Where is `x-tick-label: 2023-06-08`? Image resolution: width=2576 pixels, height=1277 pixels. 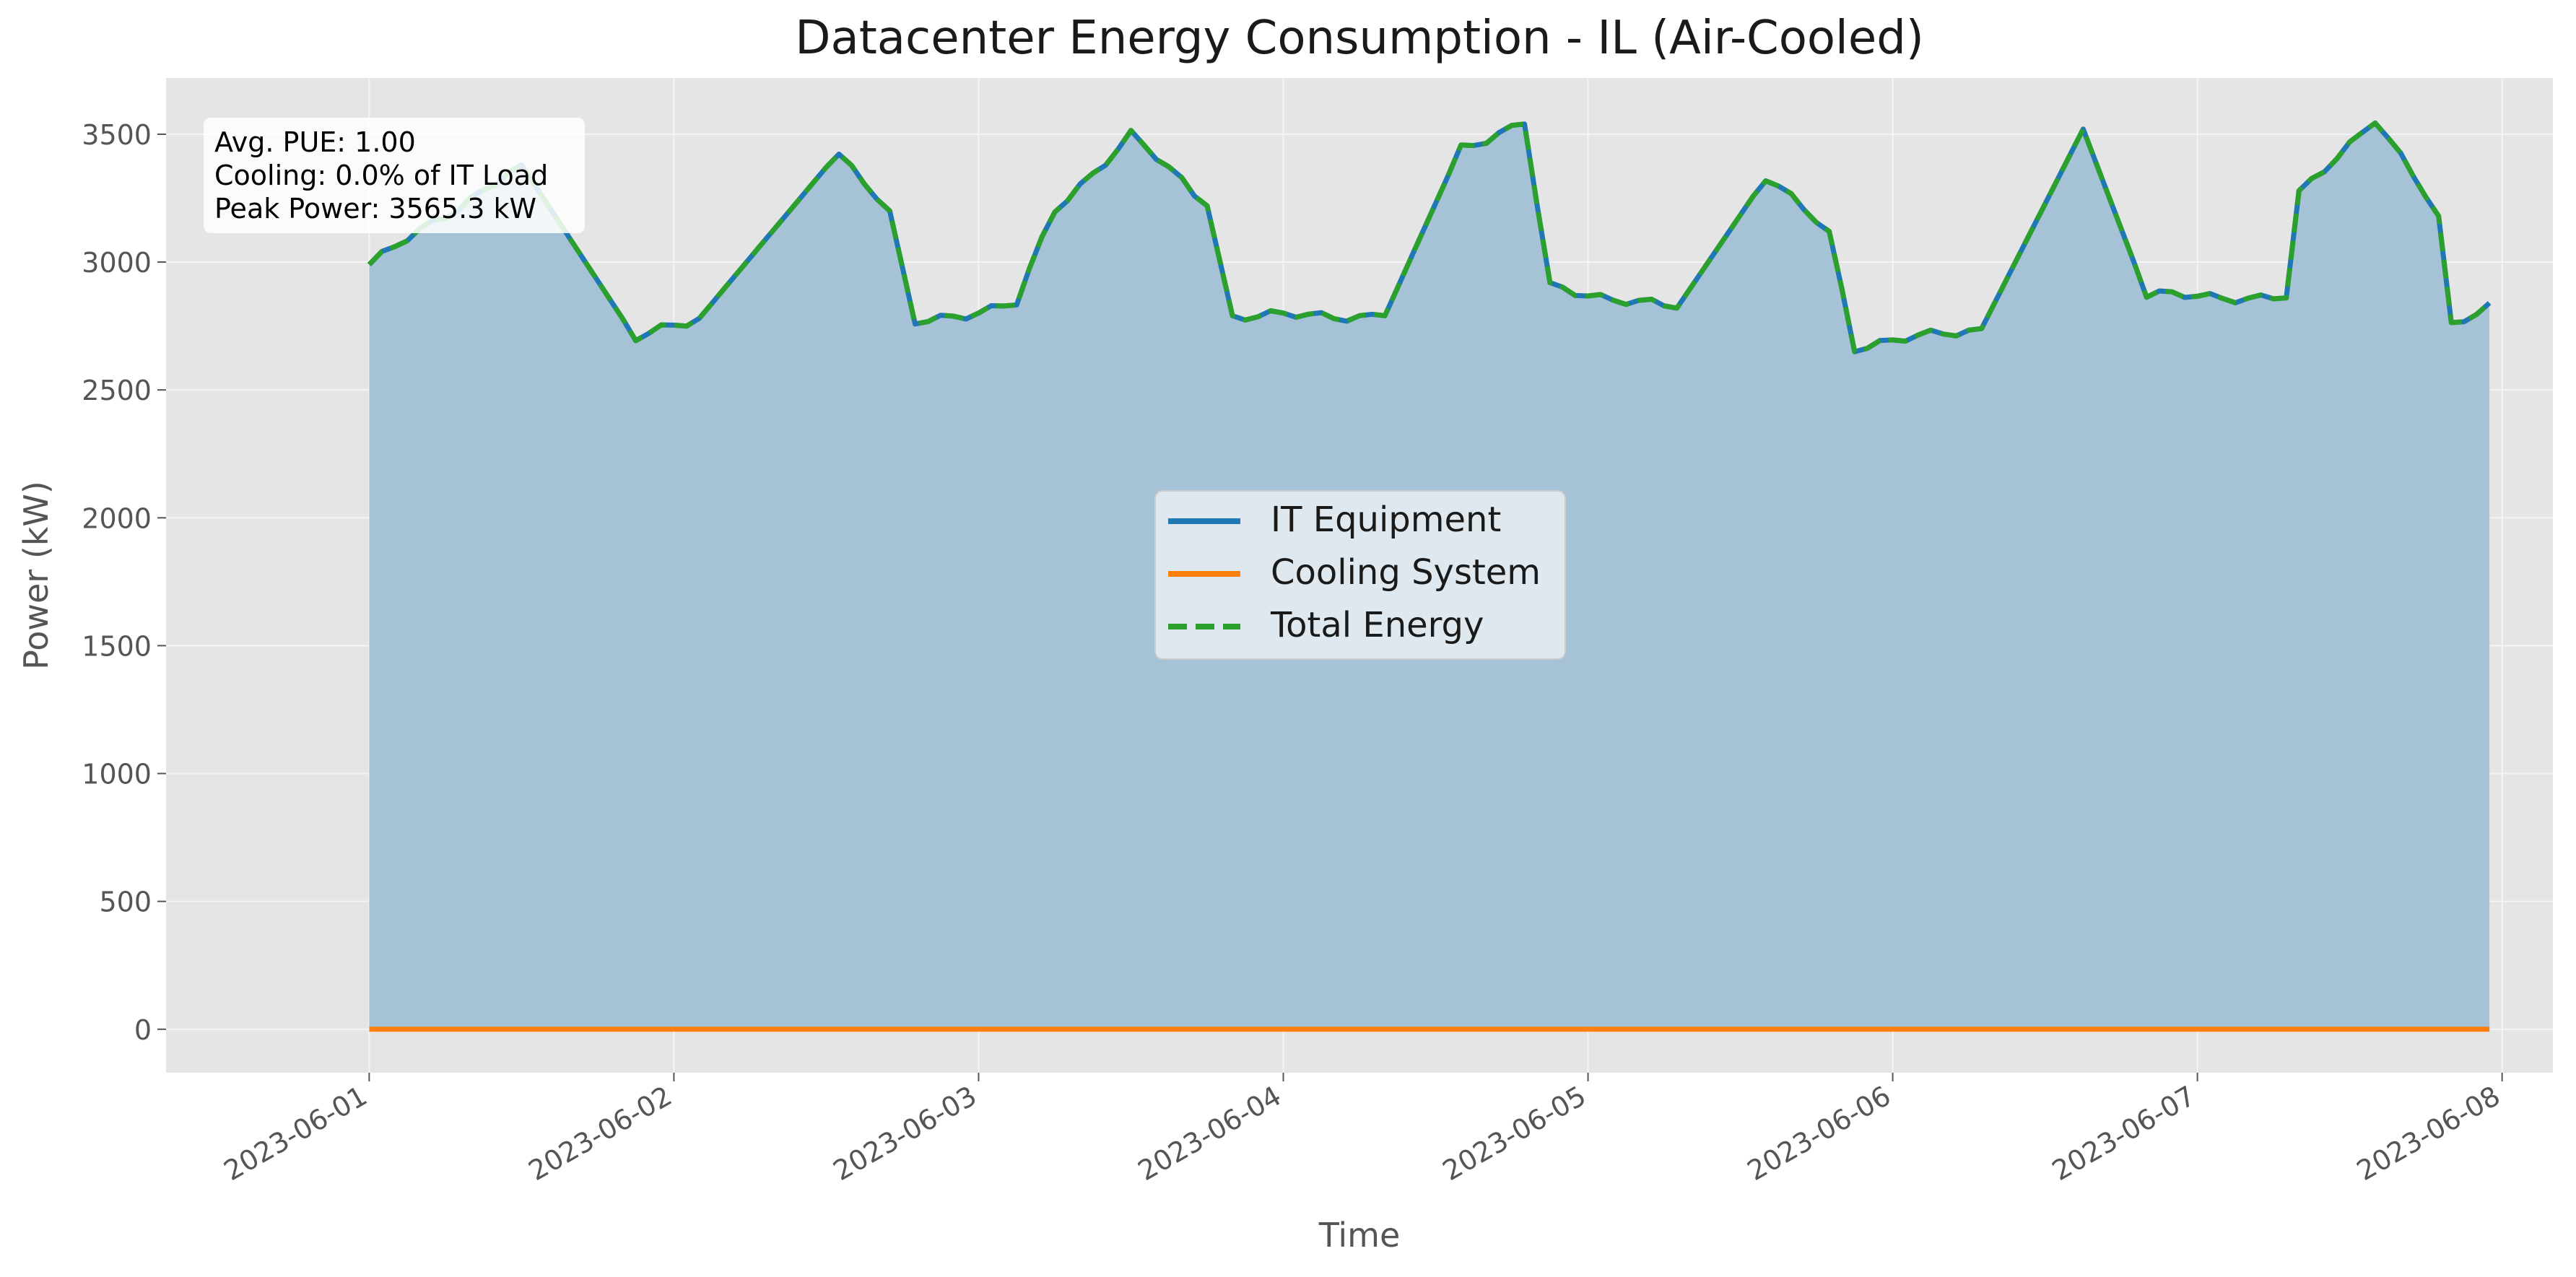
x-tick-label: 2023-06-08 is located at coordinates (2428, 1133).